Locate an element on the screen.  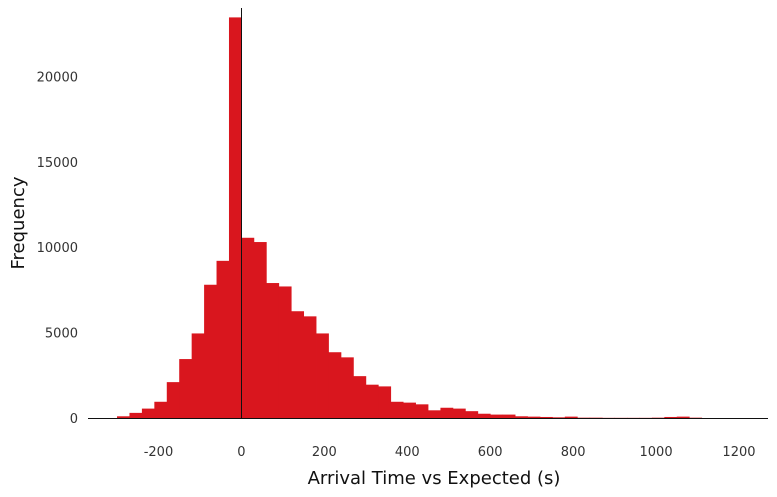
x-tick-label: 600 is located at coordinates (490, 452).